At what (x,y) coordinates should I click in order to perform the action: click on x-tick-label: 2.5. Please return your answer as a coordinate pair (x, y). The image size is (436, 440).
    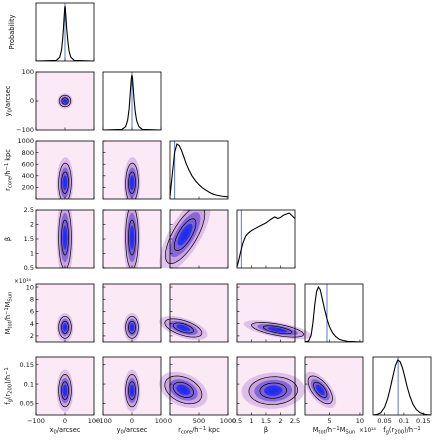
    Looking at the image, I should click on (295, 421).